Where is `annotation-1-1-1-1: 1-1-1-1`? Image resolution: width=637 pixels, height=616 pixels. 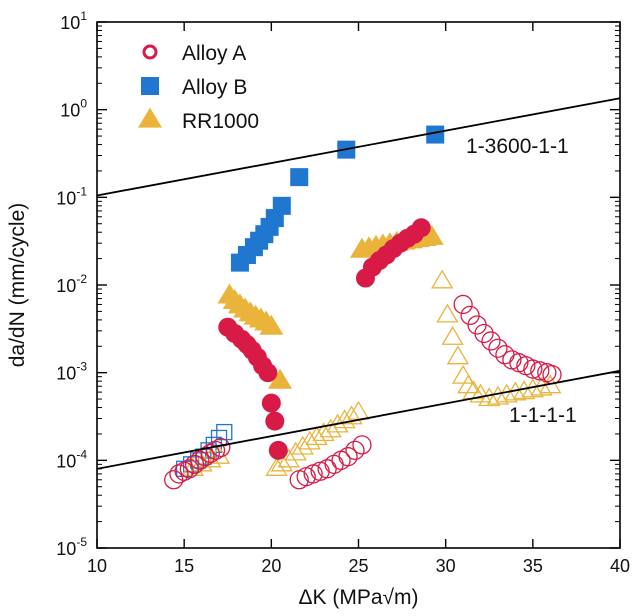
annotation-1-1-1-1: 1-1-1-1 is located at coordinates (543, 415).